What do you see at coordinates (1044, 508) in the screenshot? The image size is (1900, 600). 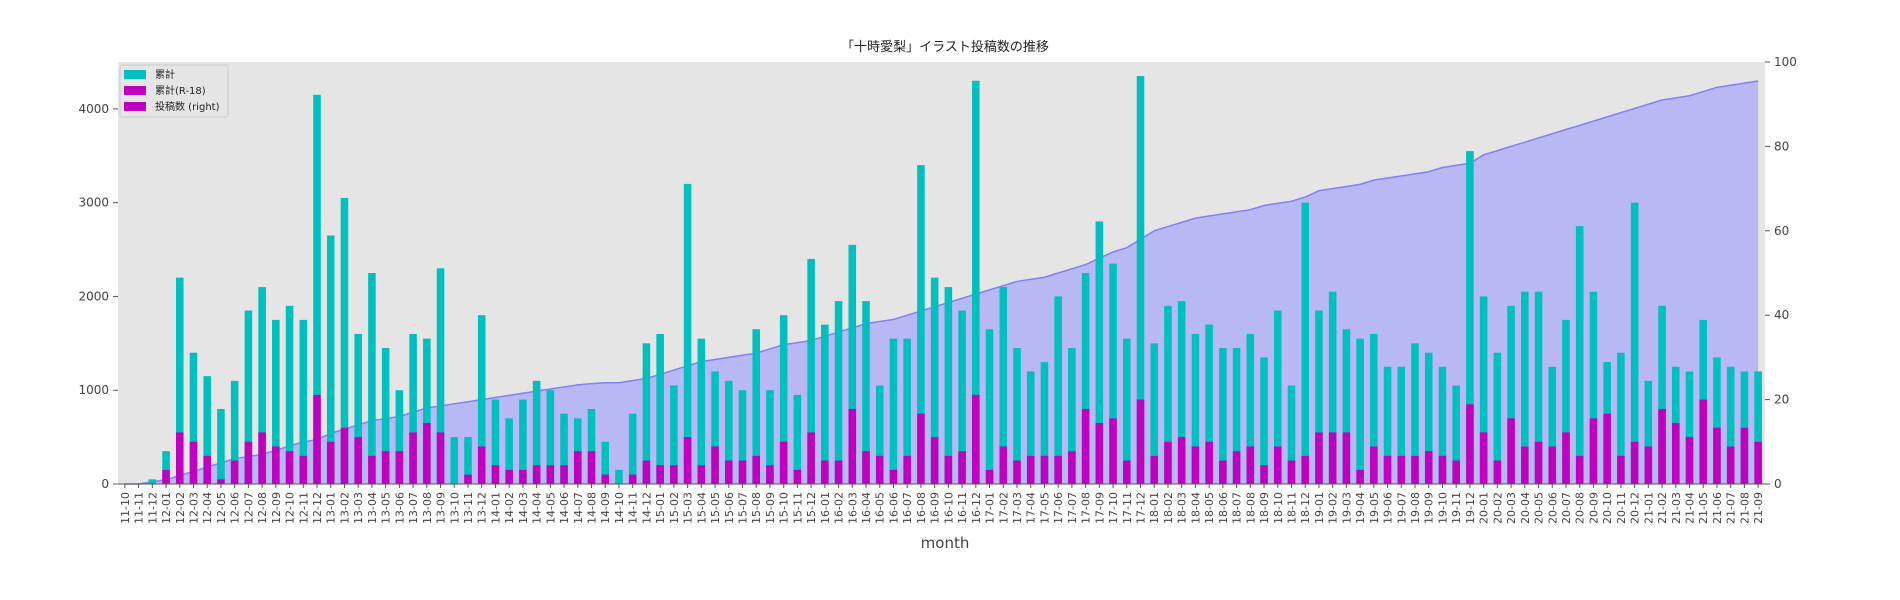 I see `x-tick-label: 17-05` at bounding box center [1044, 508].